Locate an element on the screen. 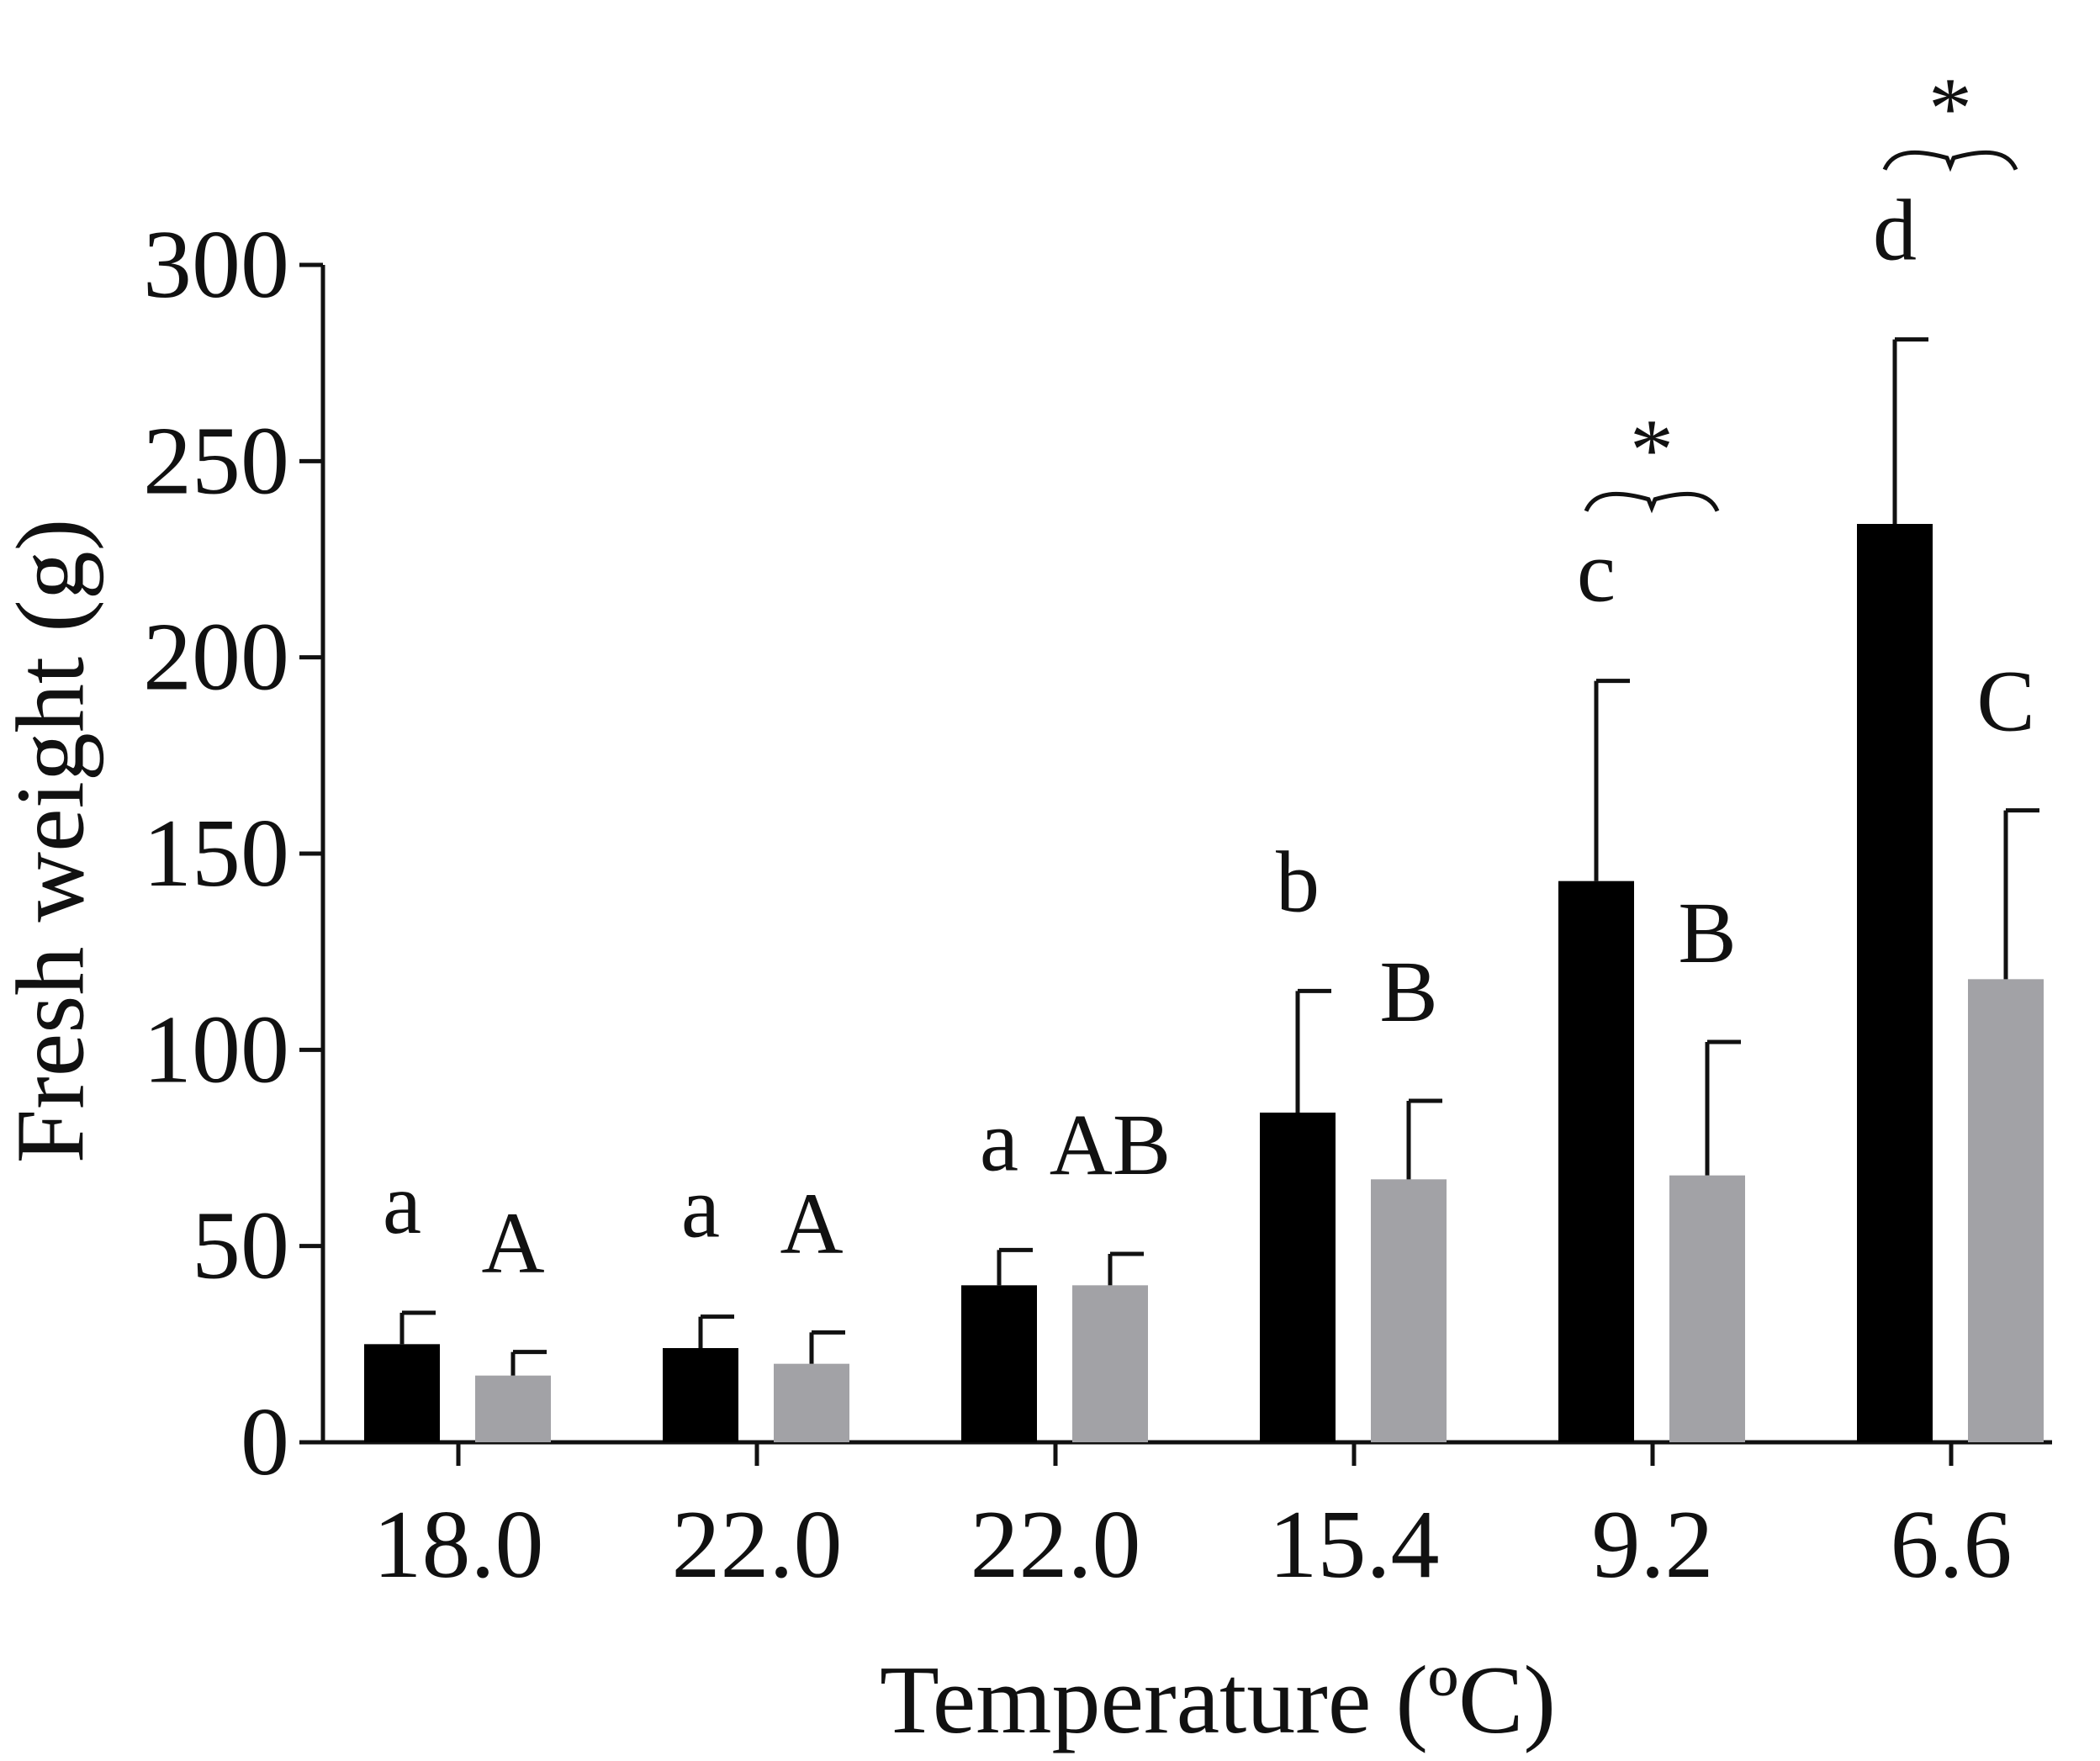 Image resolution: width=2100 pixels, height=1761 pixels. significance-letter: c is located at coordinates (1596, 572).